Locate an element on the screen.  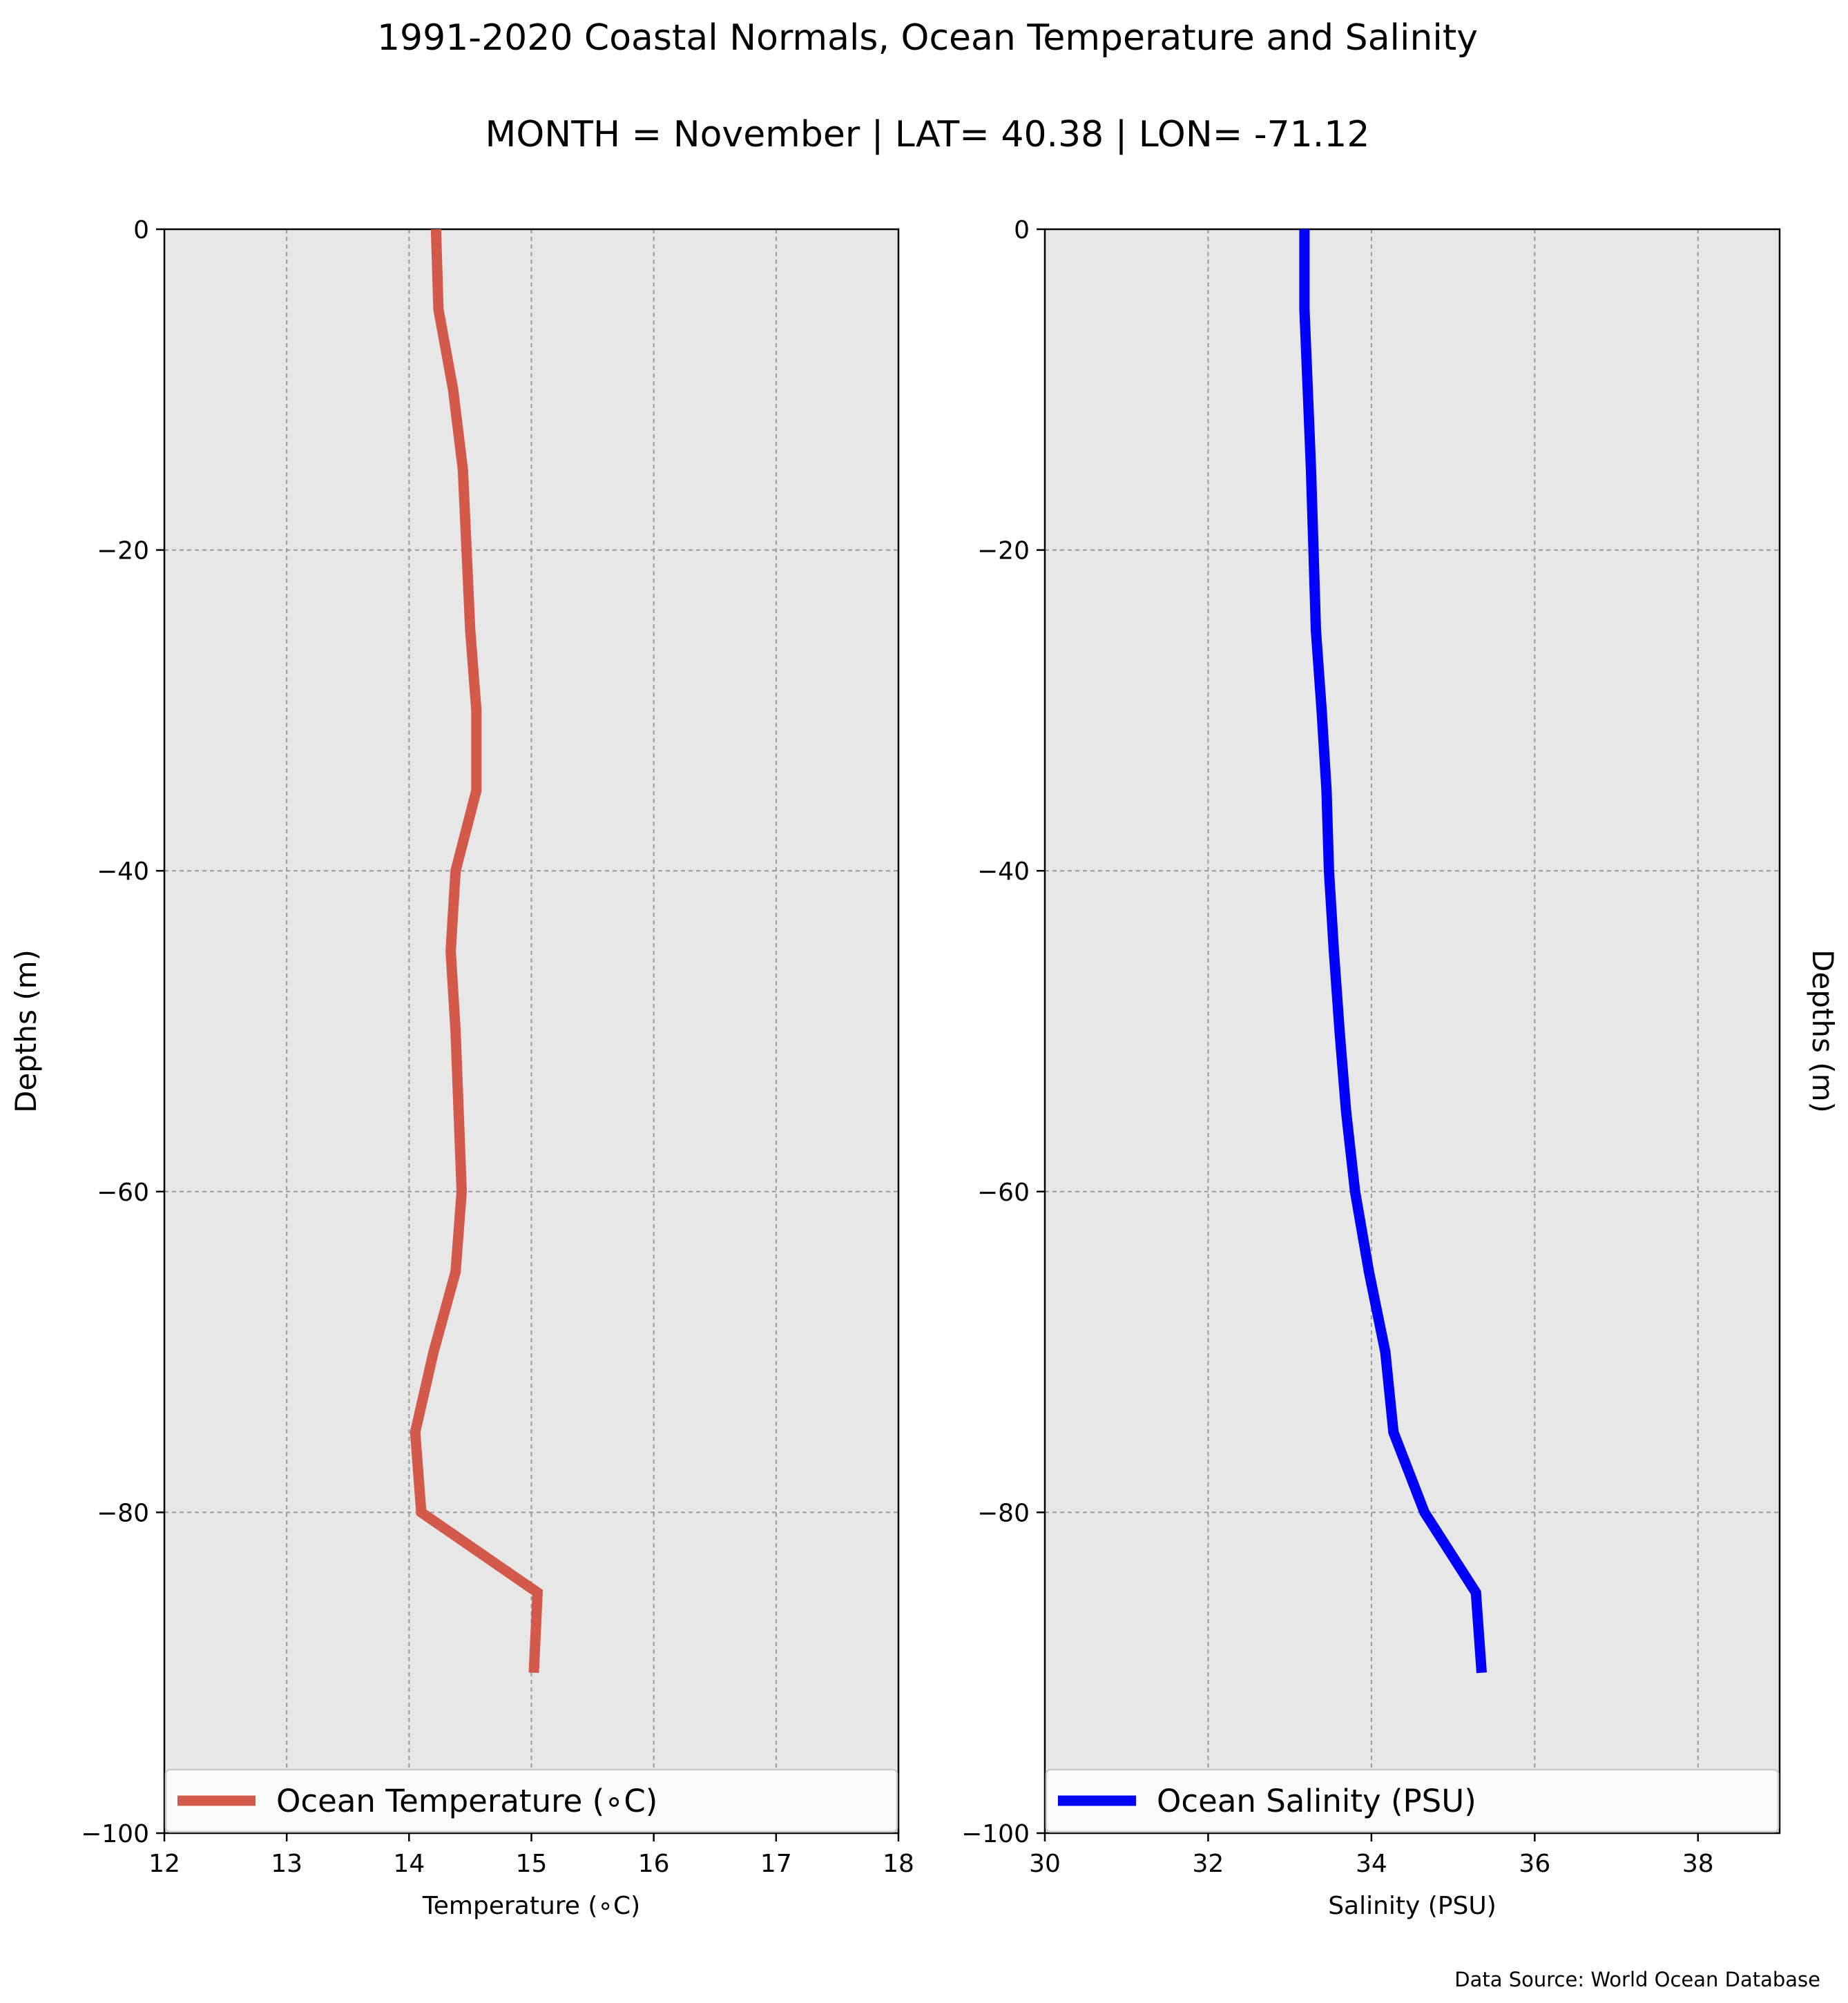
x-tick-label: 12 is located at coordinates (164, 1864).